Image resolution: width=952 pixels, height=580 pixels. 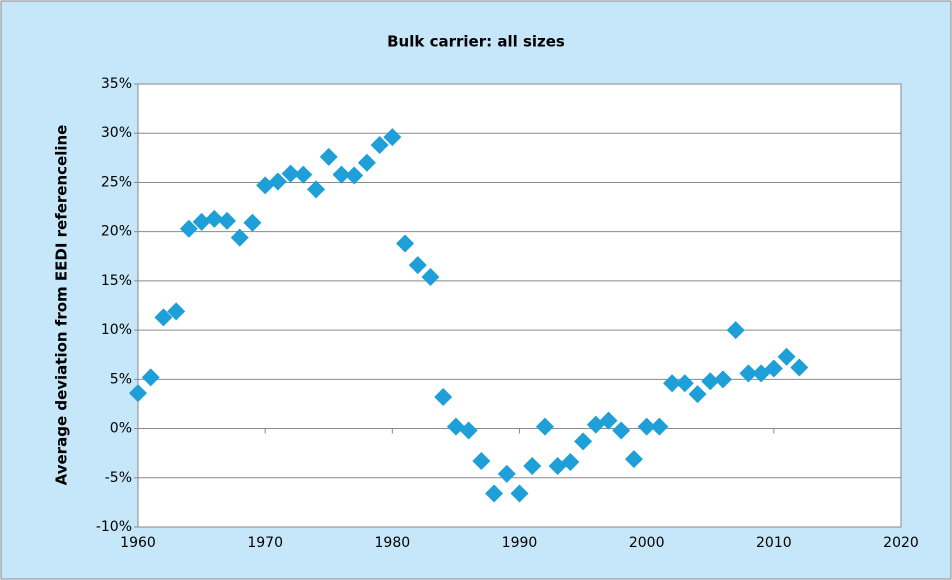 I want to click on chart-title: Bulk carrier: all sizes, so click(x=476, y=42).